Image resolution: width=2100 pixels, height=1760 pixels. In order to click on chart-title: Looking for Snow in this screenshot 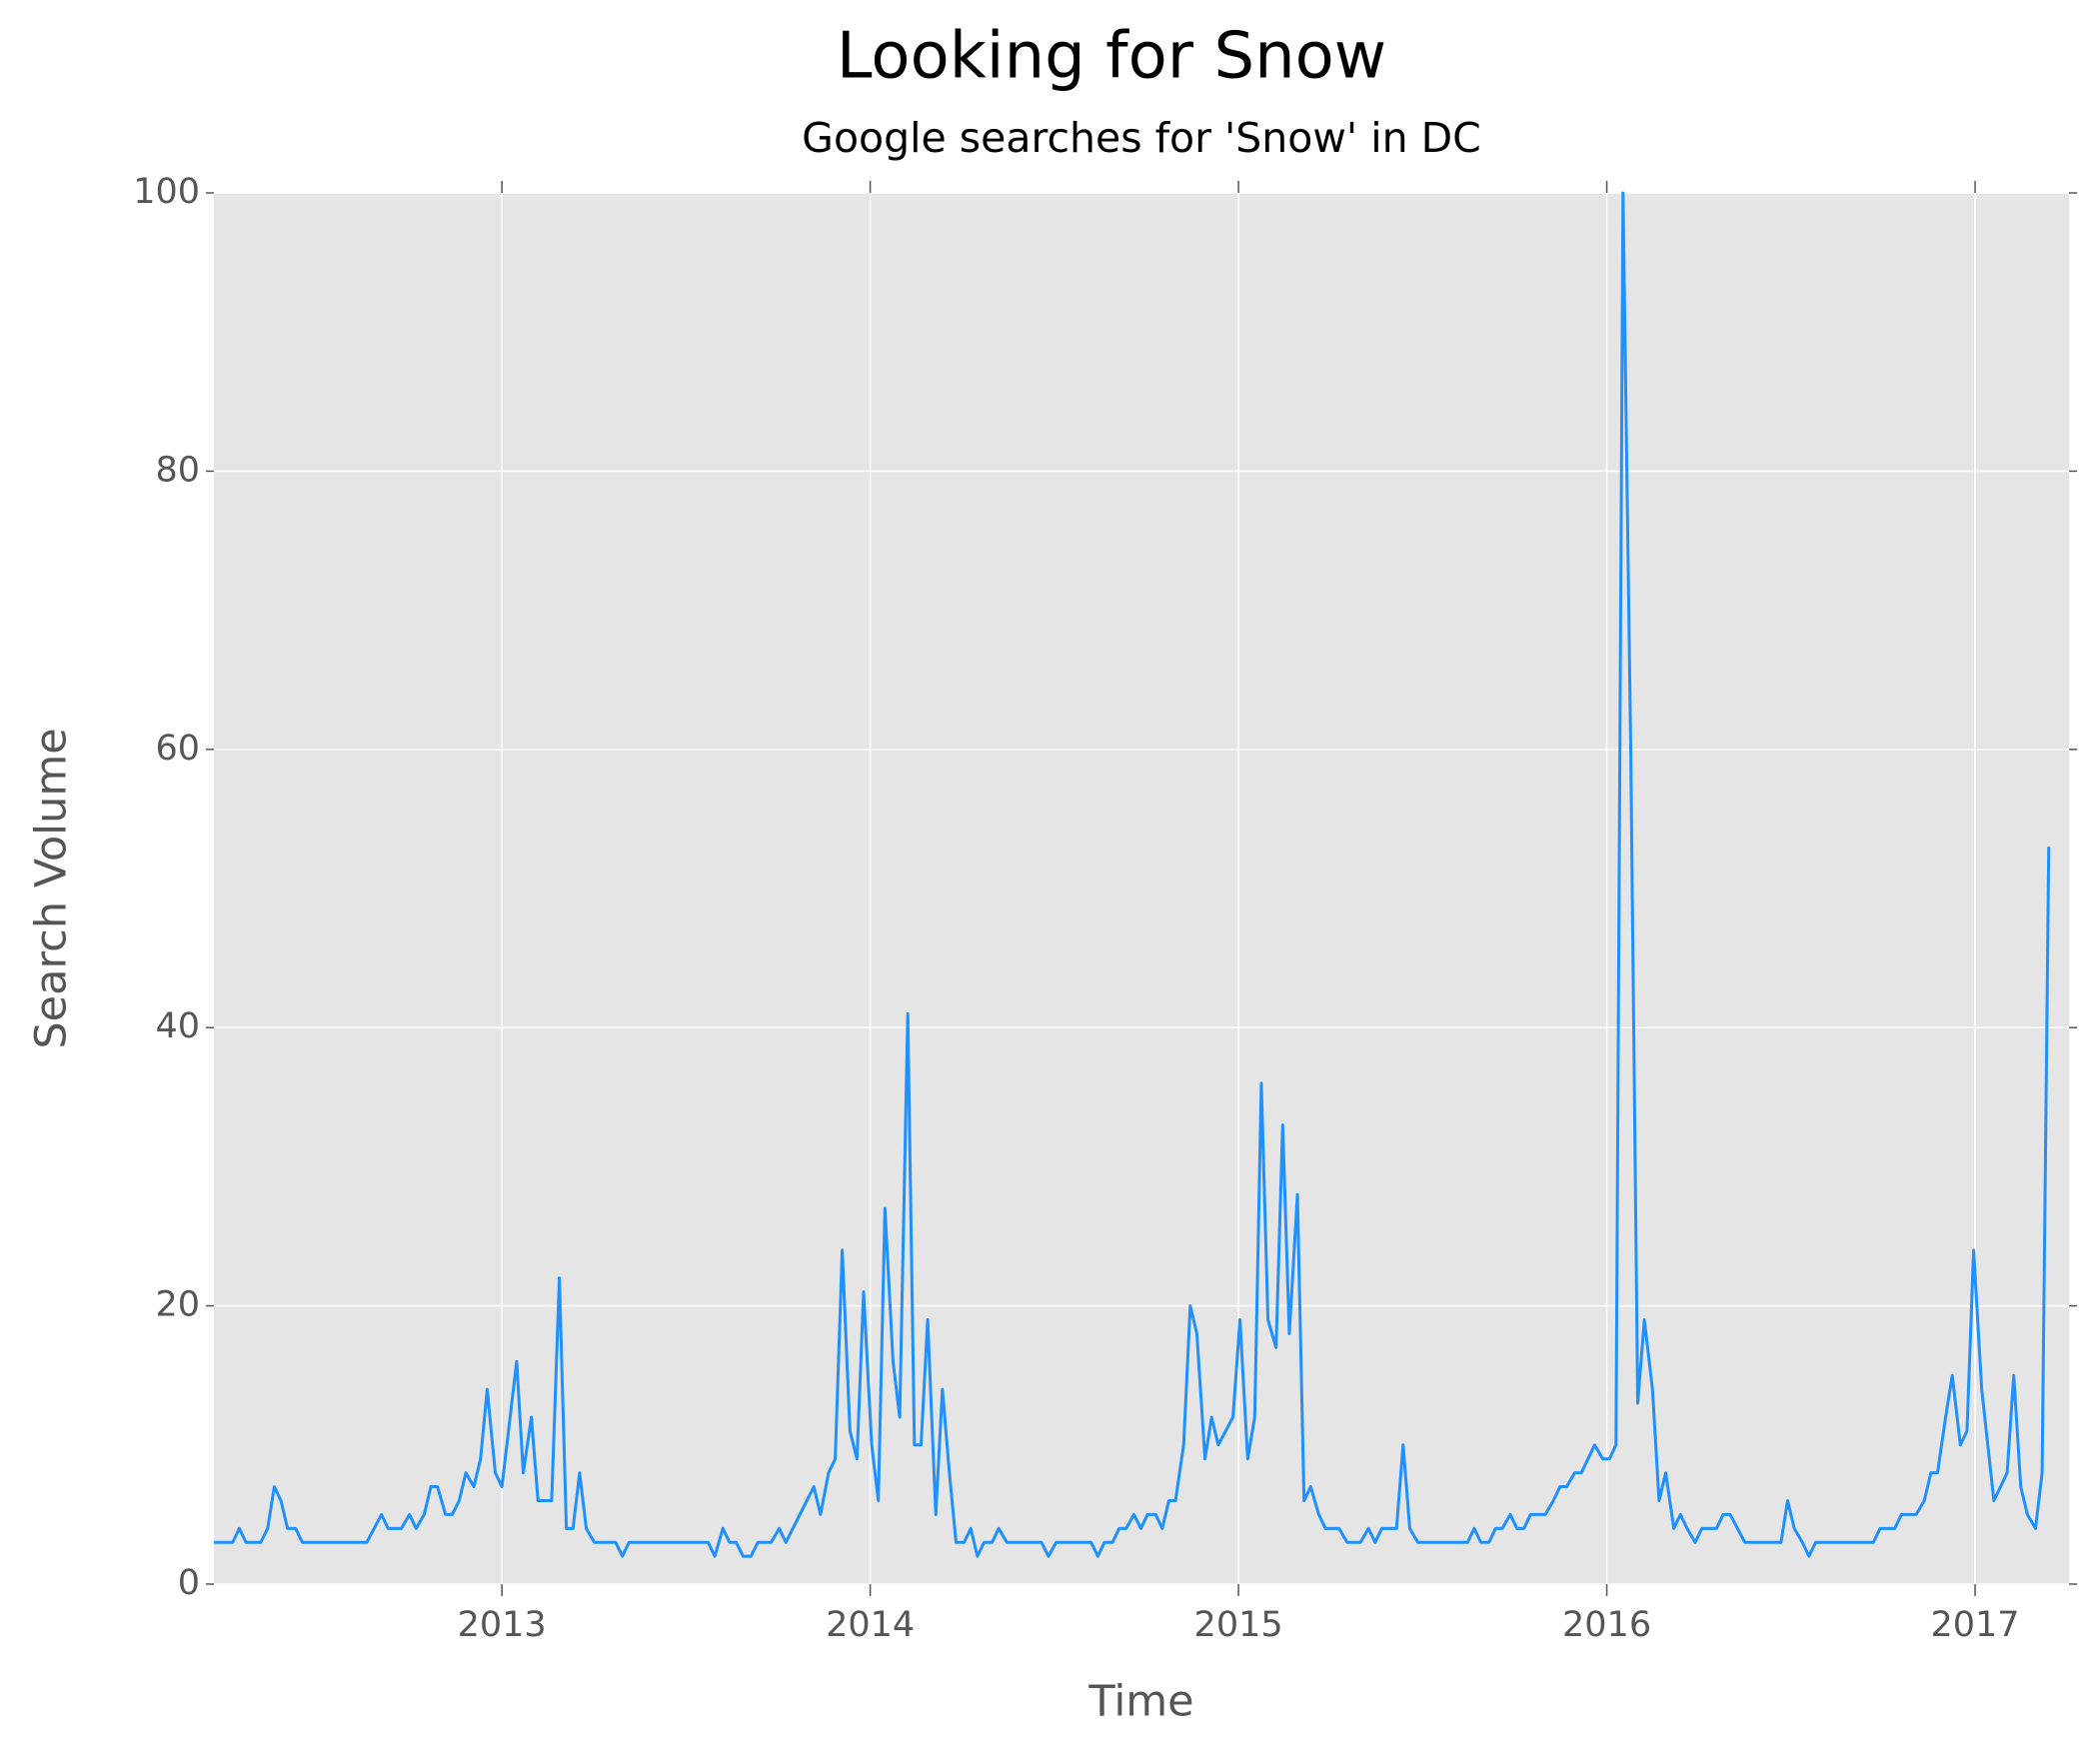, I will do `click(1111, 57)`.